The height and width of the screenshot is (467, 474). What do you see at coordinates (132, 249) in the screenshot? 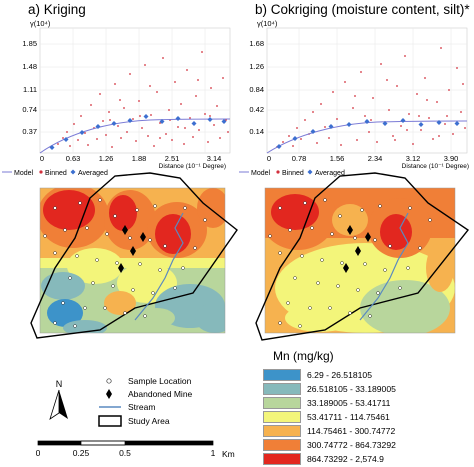
I see `abandoned-mines-a` at bounding box center [132, 249].